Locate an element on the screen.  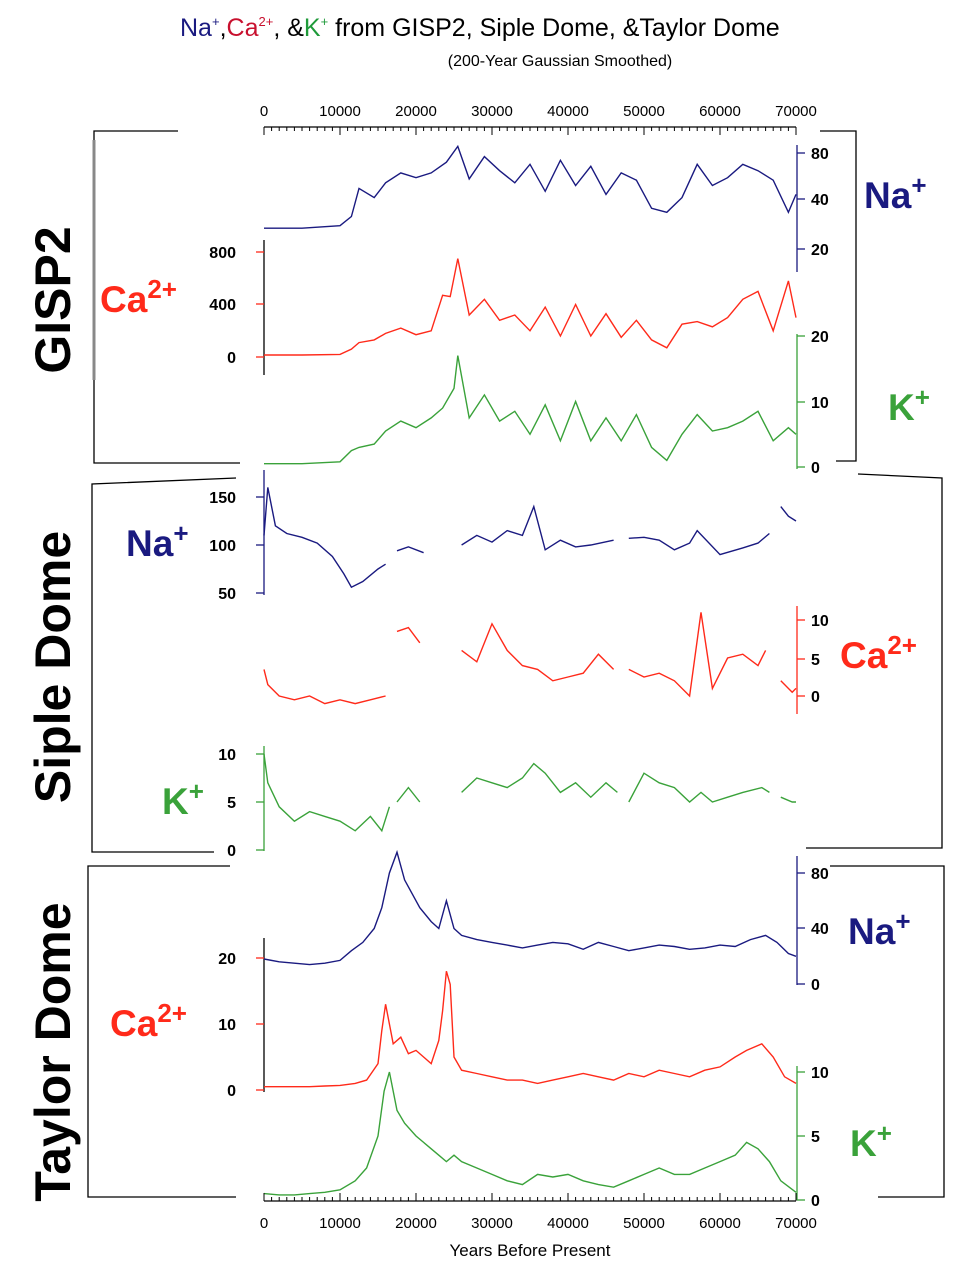
top-tick-label-5: 50000 is located at coordinates (644, 111).